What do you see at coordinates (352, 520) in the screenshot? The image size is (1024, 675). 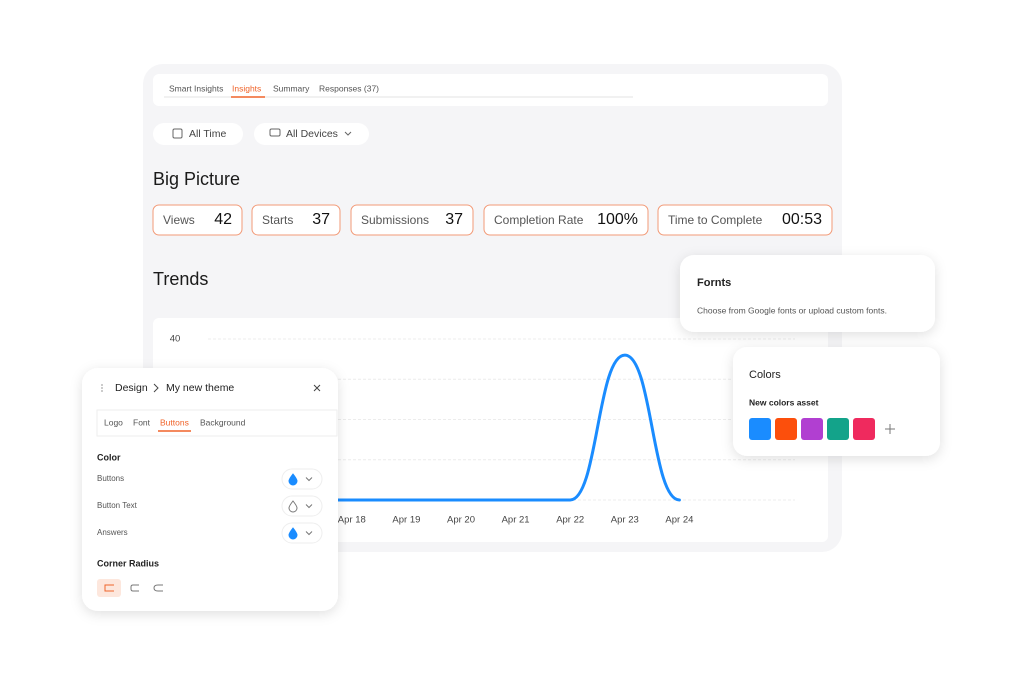 I see `x-tick-label: Apr 18` at bounding box center [352, 520].